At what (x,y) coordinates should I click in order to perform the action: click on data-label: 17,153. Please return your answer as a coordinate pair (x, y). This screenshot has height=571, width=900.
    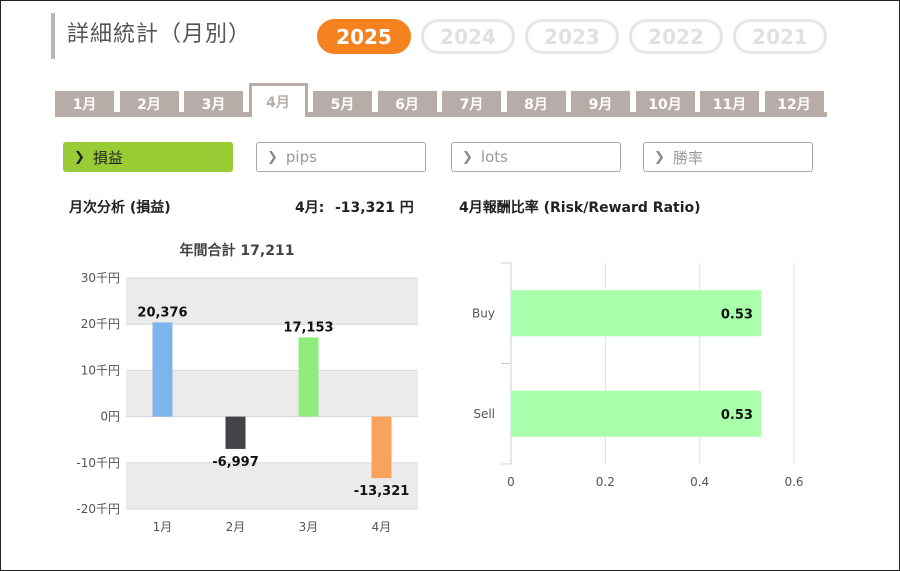
    Looking at the image, I should click on (308, 327).